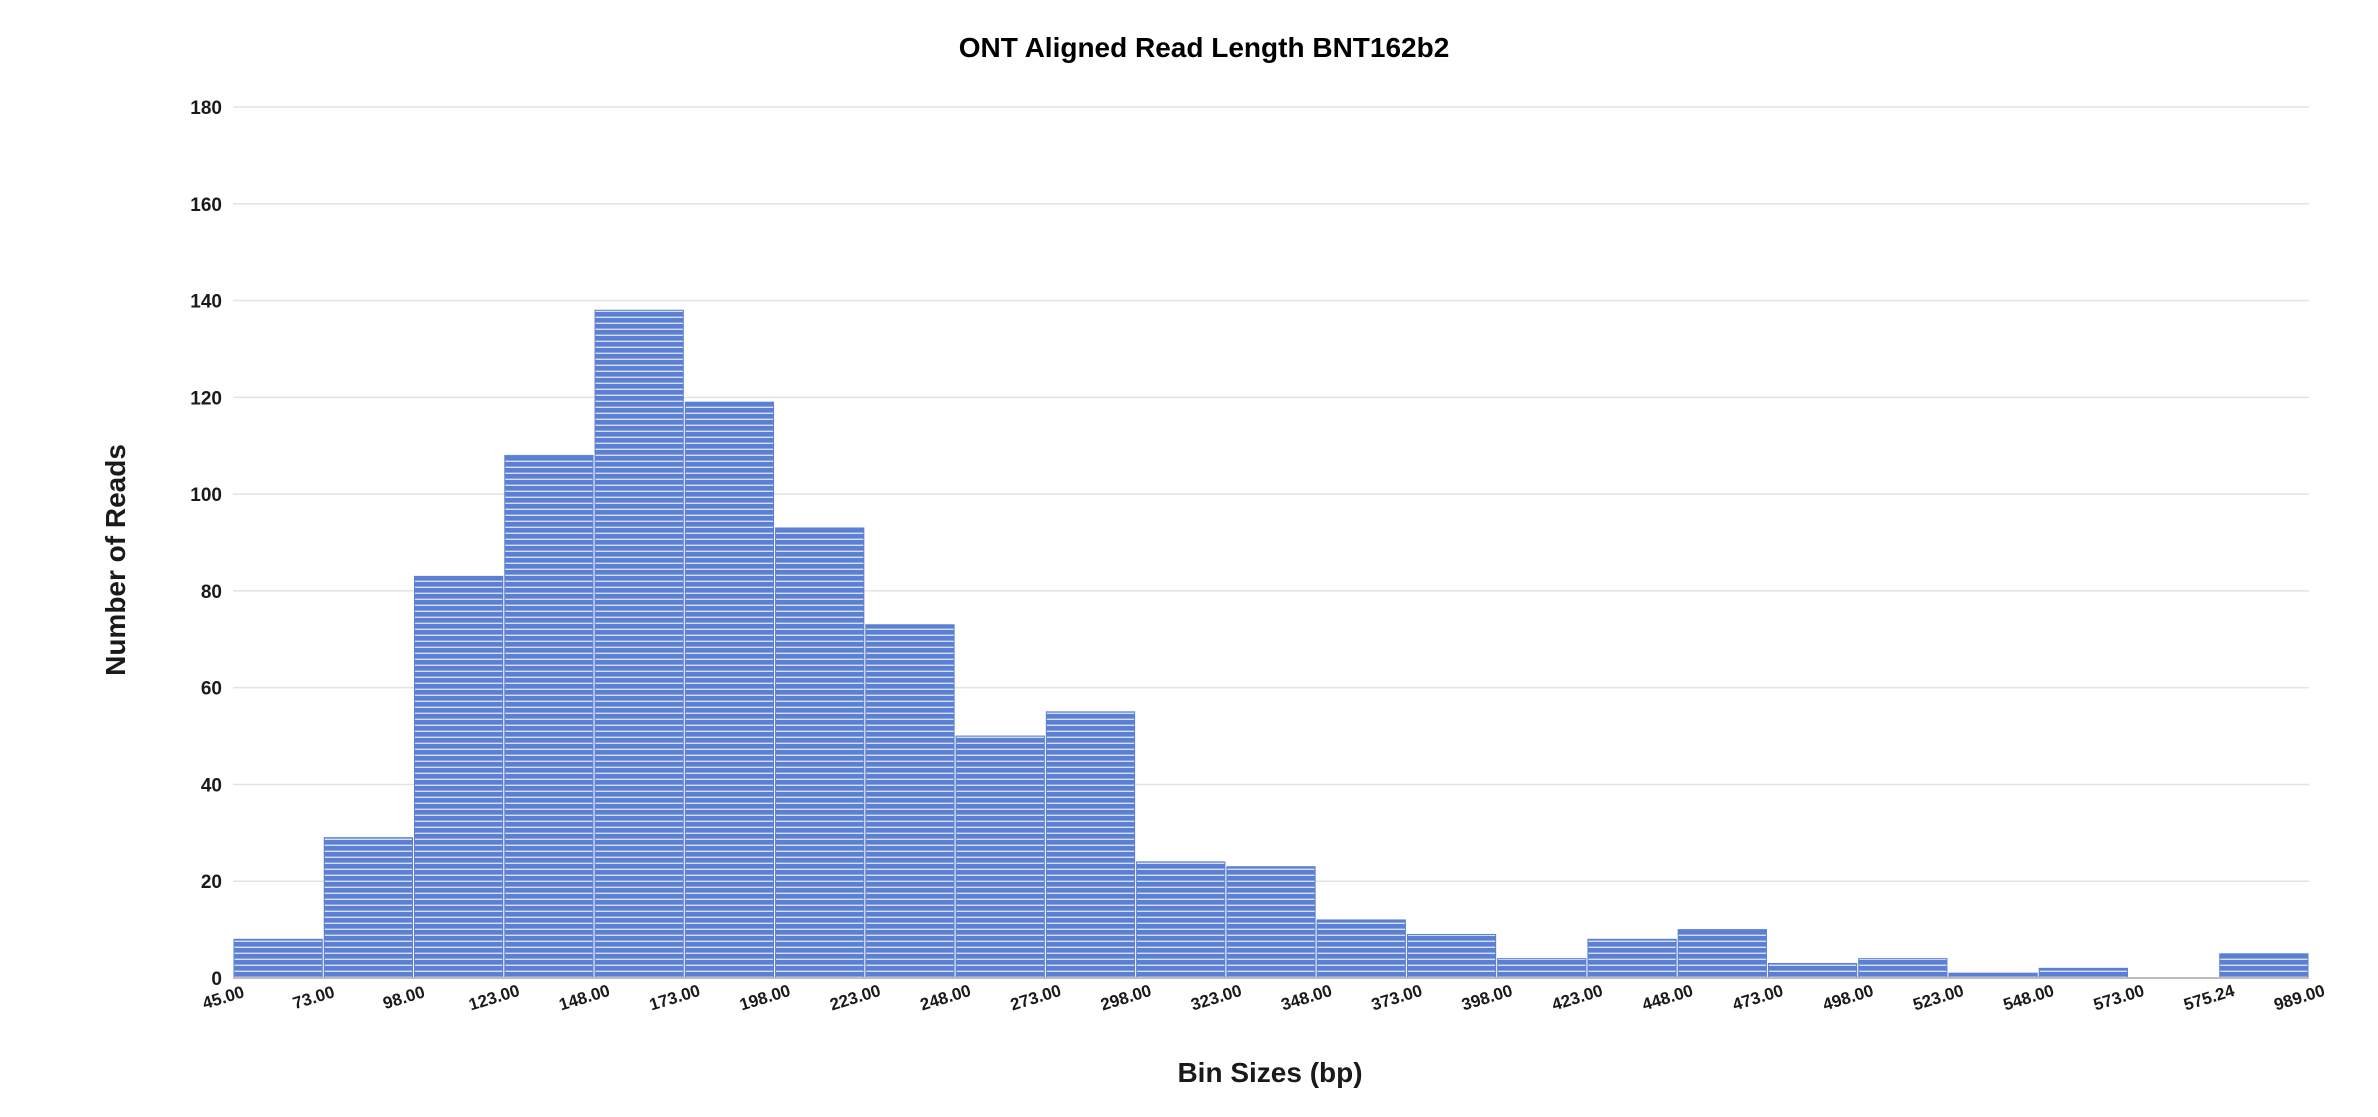 The height and width of the screenshot is (1117, 2378). Describe the element at coordinates (1125, 997) in the screenshot. I see `x-tick-label: 298.00` at that location.